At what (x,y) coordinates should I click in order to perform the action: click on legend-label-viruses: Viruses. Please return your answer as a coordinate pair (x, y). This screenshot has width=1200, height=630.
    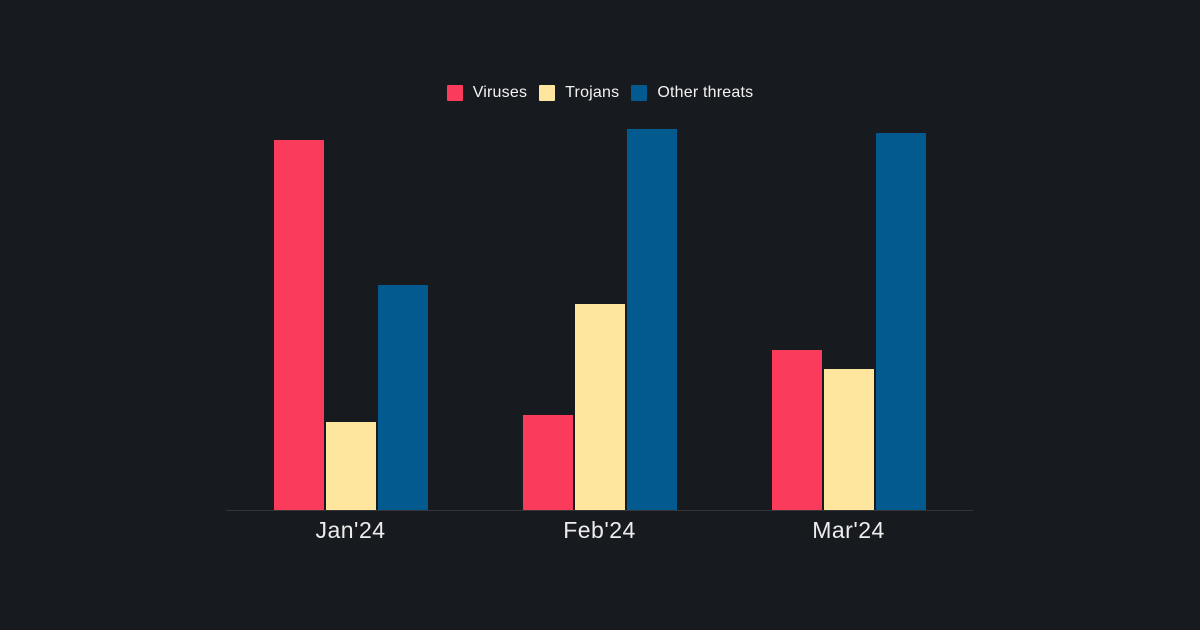
    Looking at the image, I should click on (500, 92).